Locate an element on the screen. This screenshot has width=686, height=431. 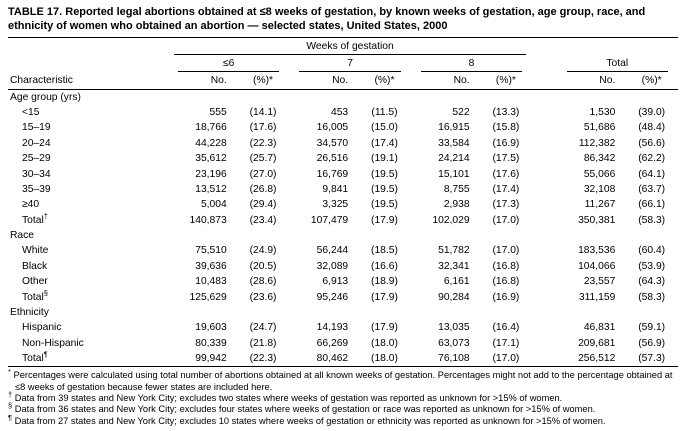
percent-cell: (27.0) is located at coordinates (263, 174).